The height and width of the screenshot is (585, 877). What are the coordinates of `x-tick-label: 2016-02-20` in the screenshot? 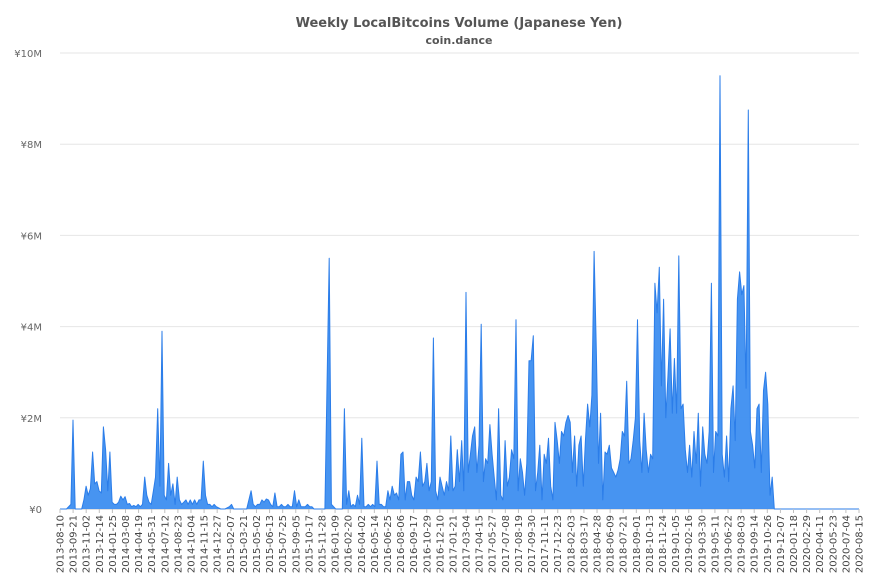 It's located at (349, 544).